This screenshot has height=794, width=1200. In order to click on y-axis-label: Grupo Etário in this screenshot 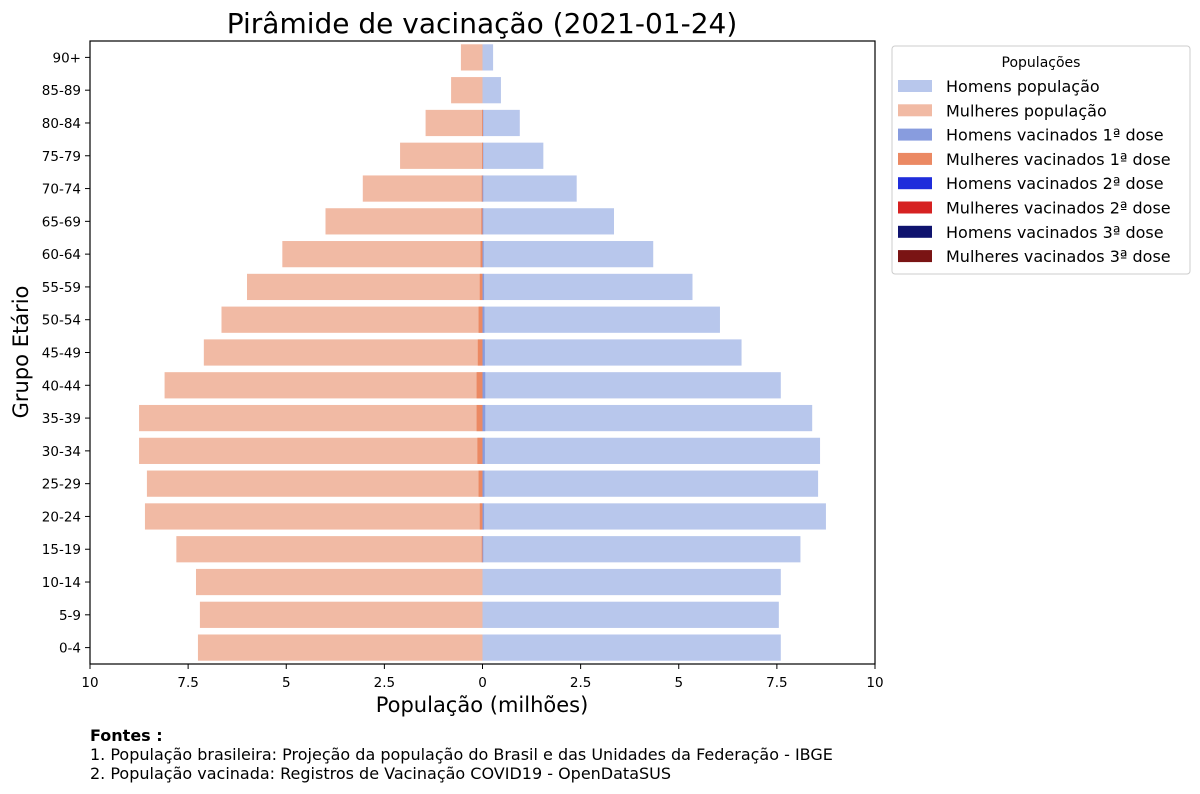, I will do `click(21, 352)`.